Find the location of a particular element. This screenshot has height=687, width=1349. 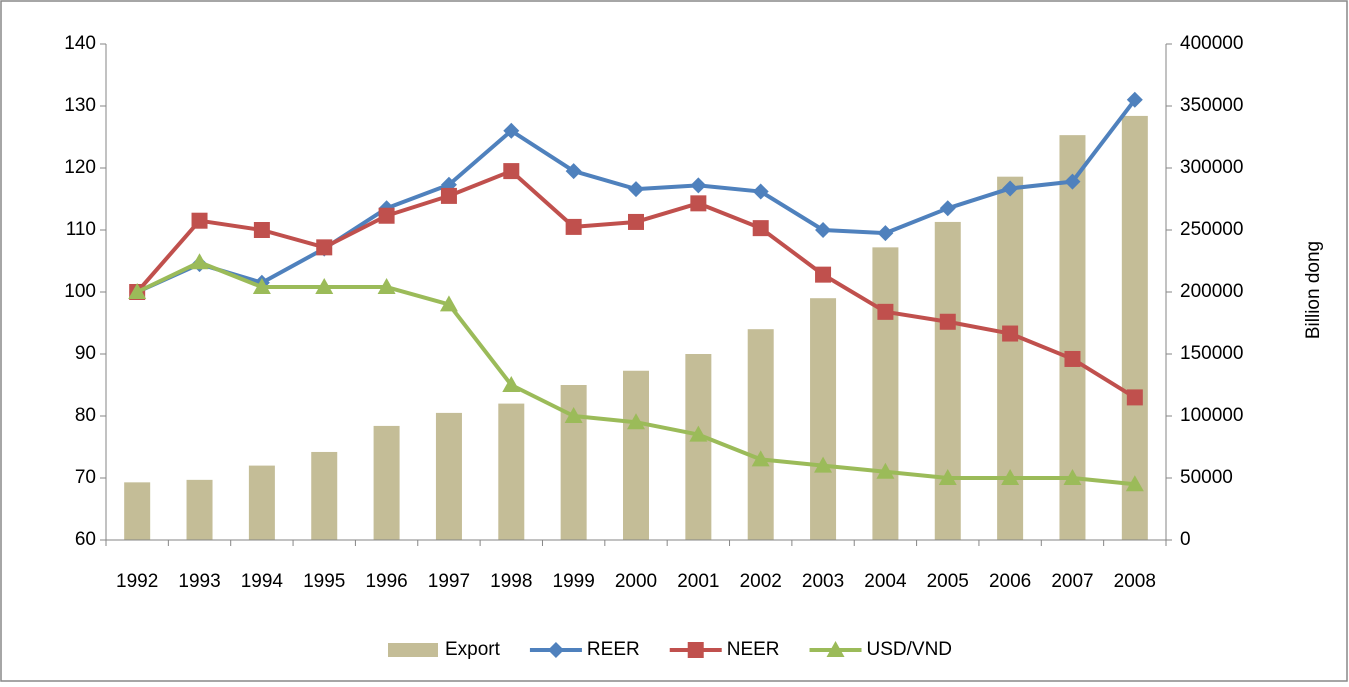

x-tick-label: 2008 is located at coordinates (1135, 581).